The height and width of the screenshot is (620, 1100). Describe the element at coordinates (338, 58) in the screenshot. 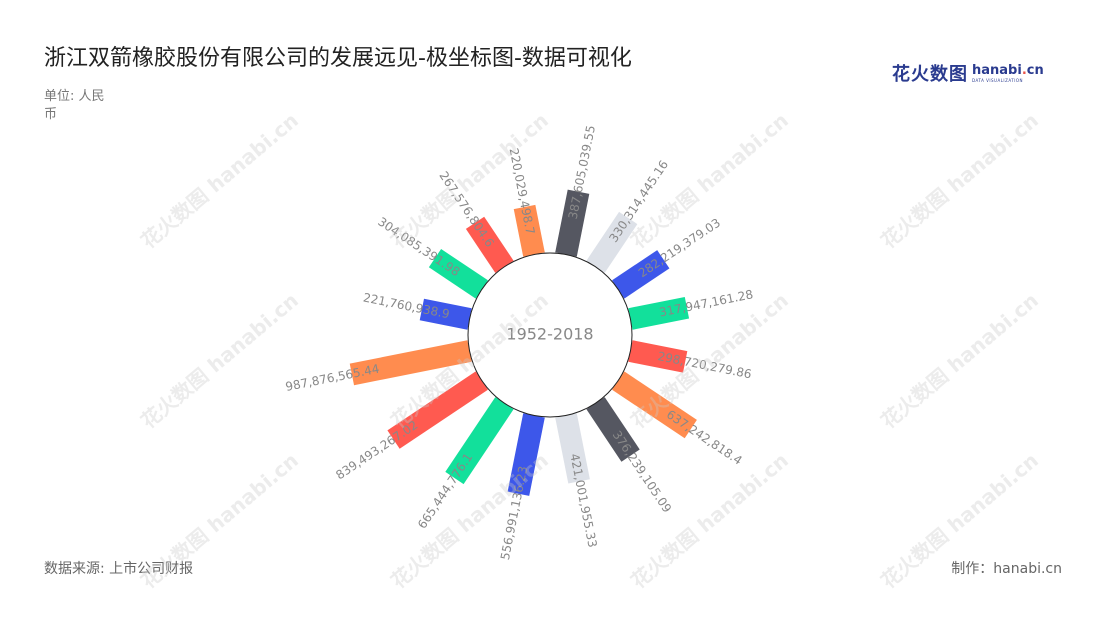

I see `chart-title: 浙江双箭橡胶股份有限公司的发展远见-极坐标图-数据可视化` at that location.